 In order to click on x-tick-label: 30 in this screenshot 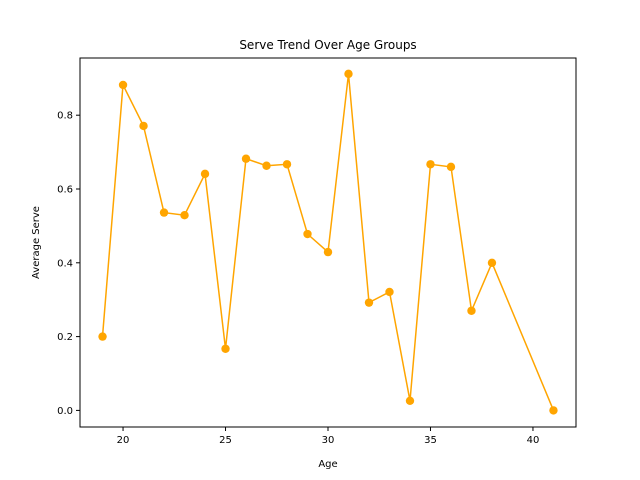, I will do `click(328, 440)`.